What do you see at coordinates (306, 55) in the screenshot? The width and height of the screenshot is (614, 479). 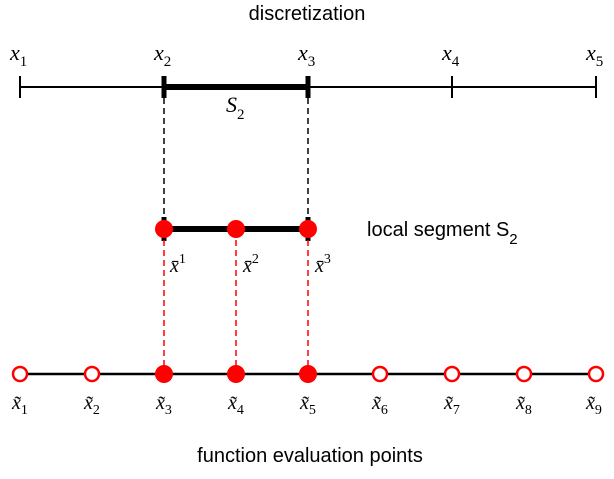 I see `top-node-label-x3: x3` at bounding box center [306, 55].